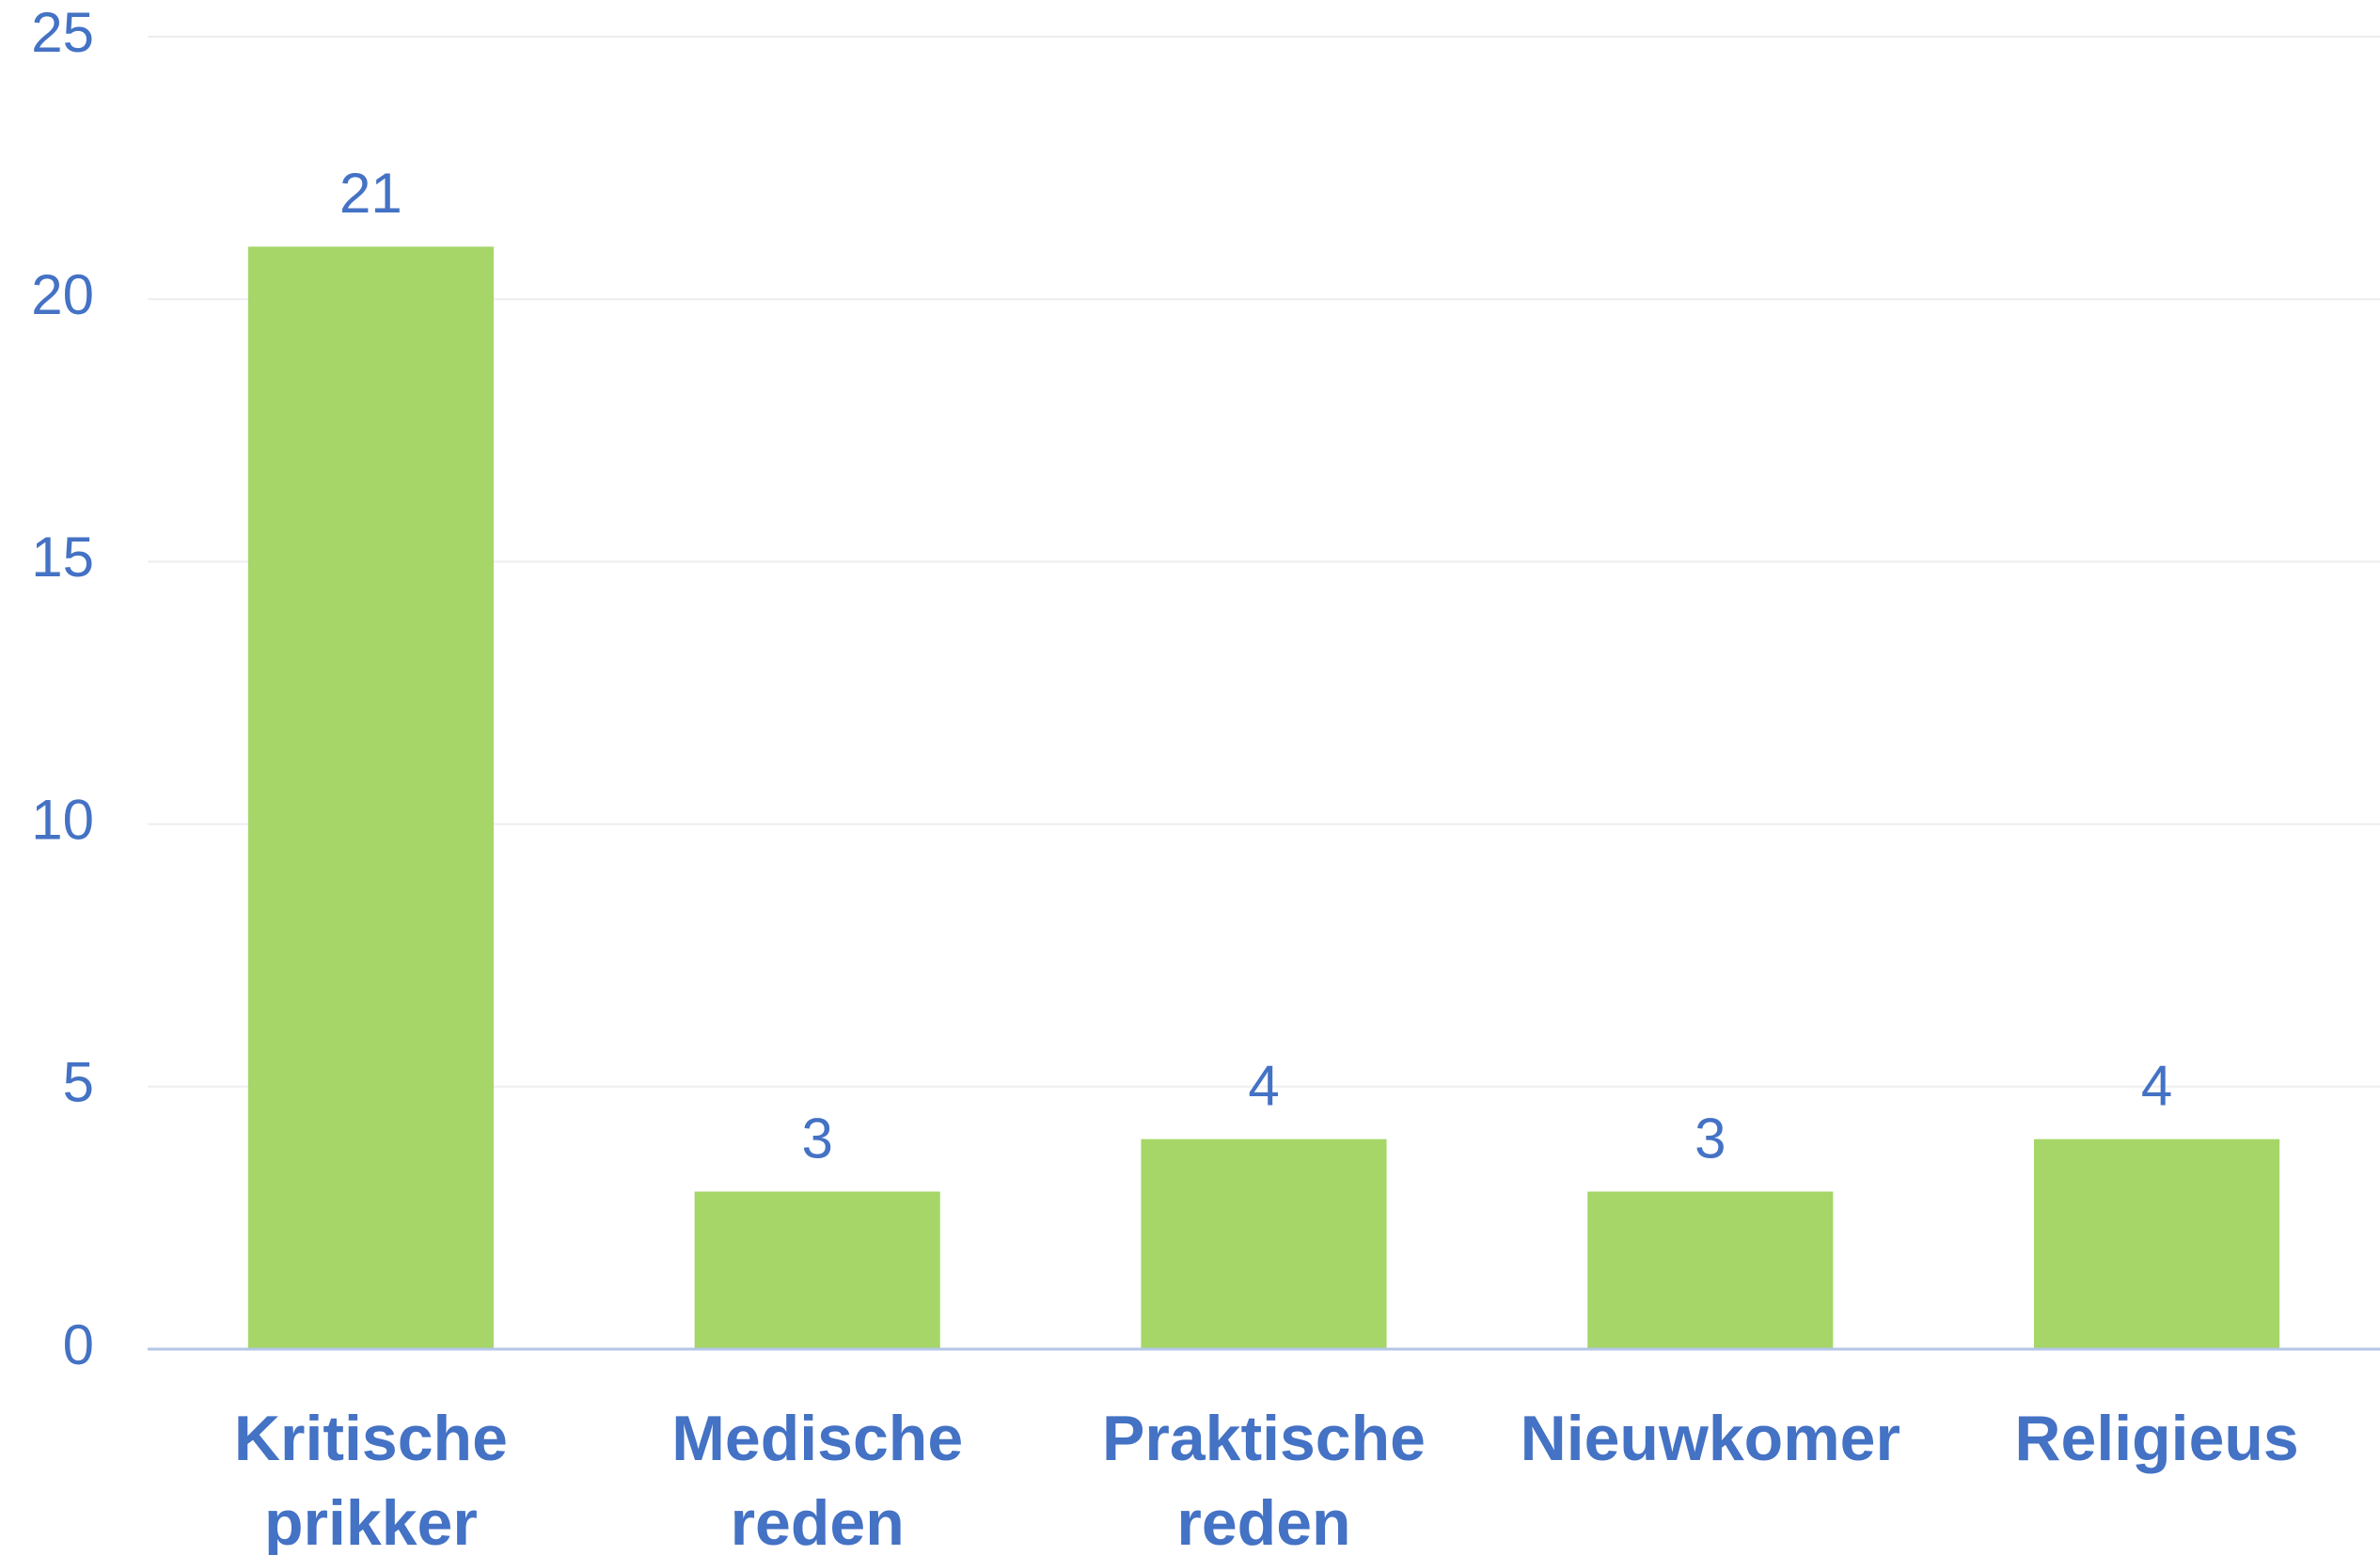 Image resolution: width=2380 pixels, height=1555 pixels. What do you see at coordinates (370, 193) in the screenshot?
I see `data-label: 21` at bounding box center [370, 193].